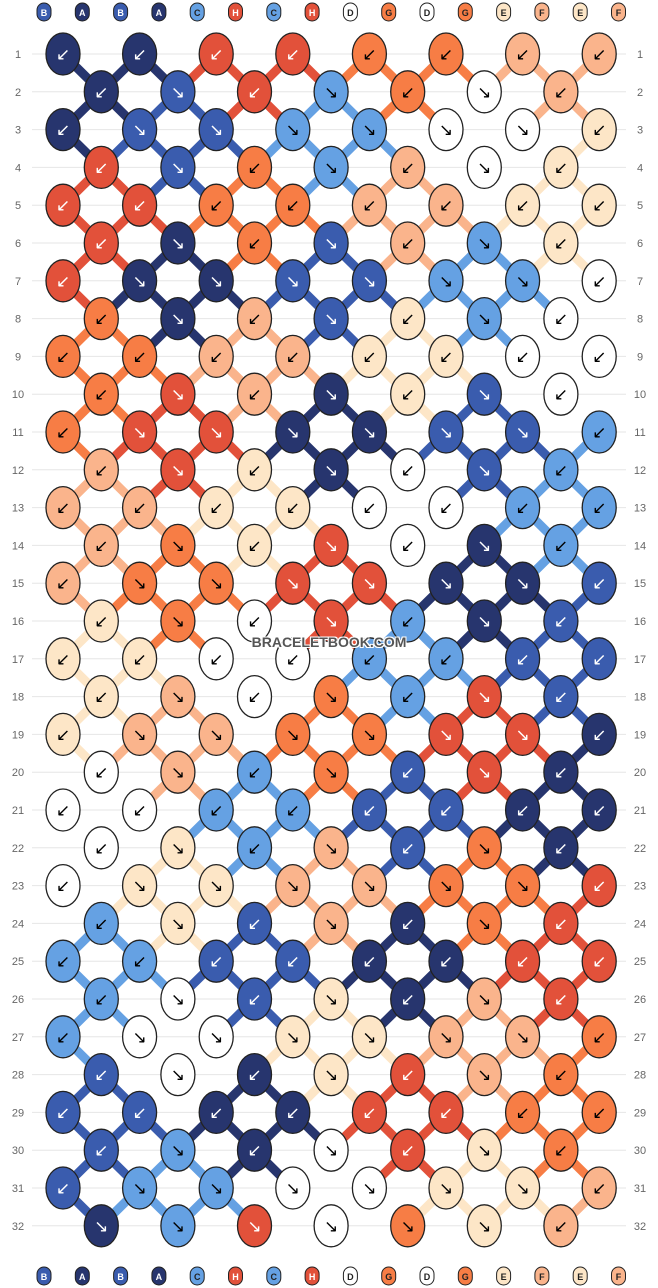 The image size is (658, 1288). I want to click on row-number-left: 32, so click(18, 1227).